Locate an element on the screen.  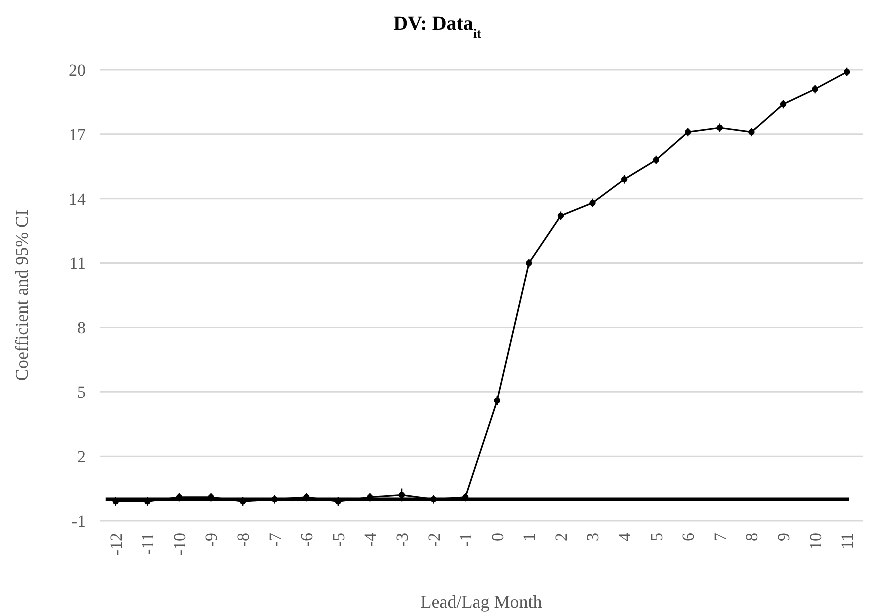
x-tick-label: -7 is located at coordinates (275, 540).